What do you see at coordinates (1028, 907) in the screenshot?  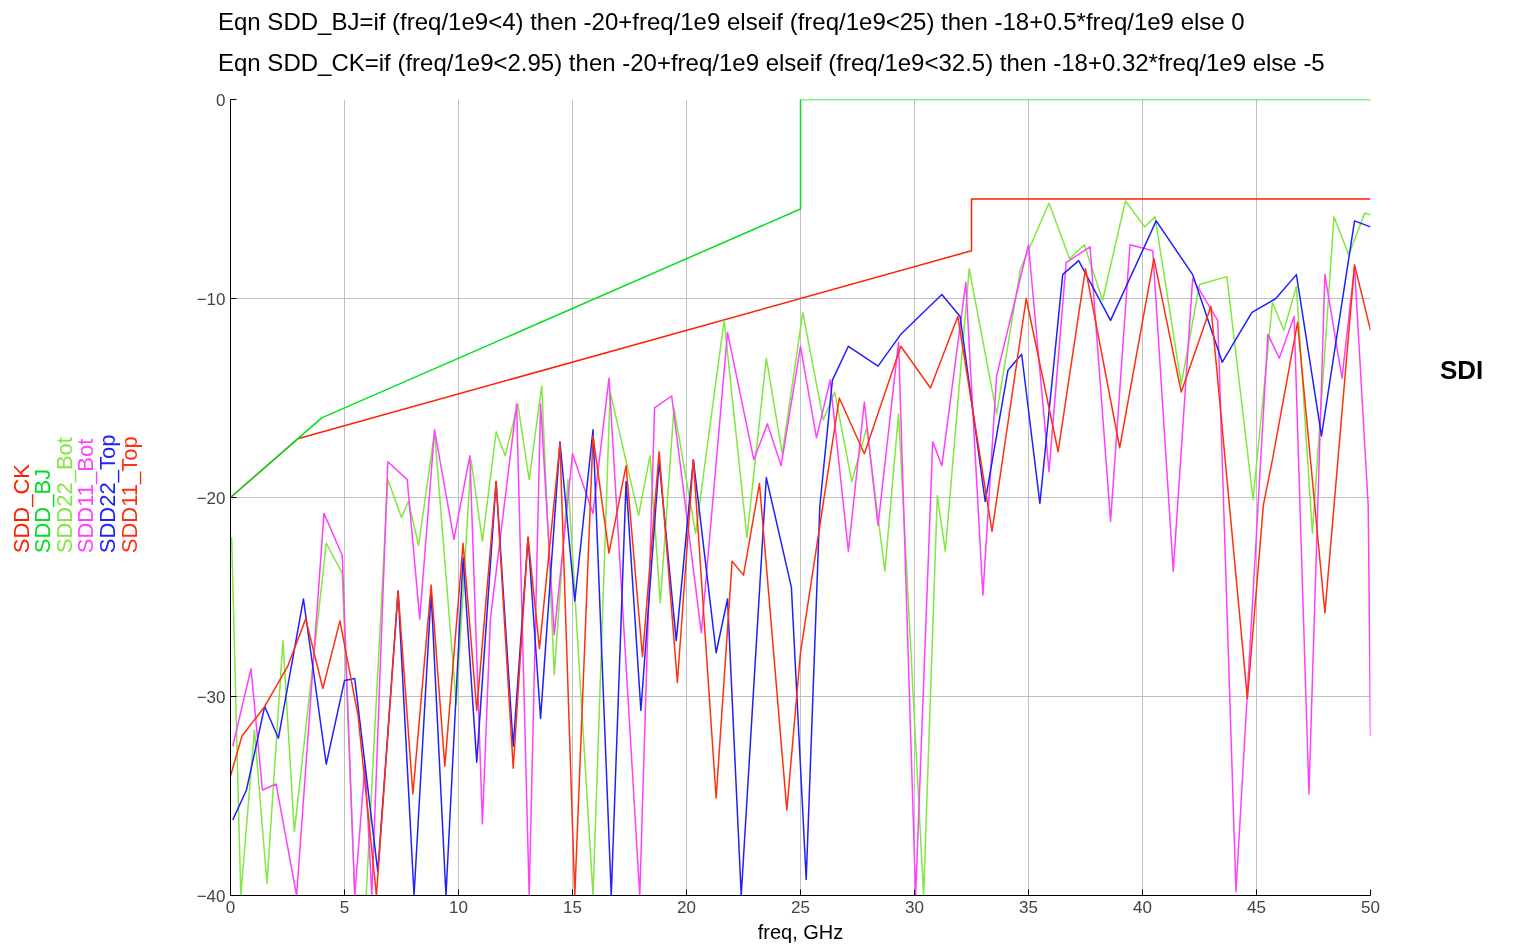 I see `x-tick-label: 35` at bounding box center [1028, 907].